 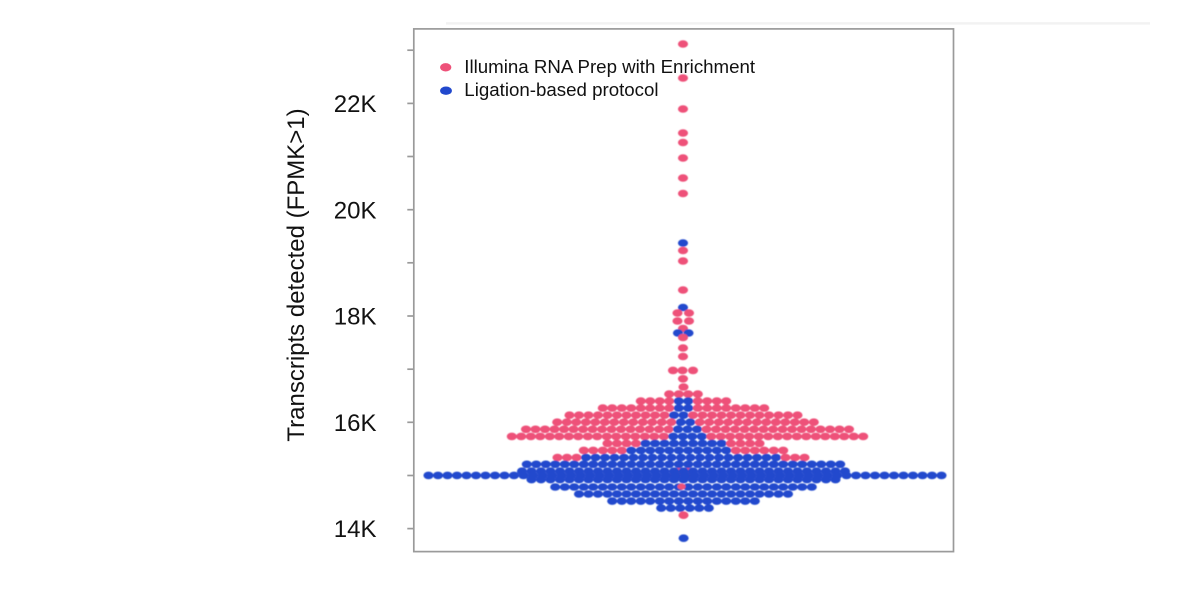 What do you see at coordinates (355, 529) in the screenshot?
I see `svg-text: 14K` at bounding box center [355, 529].